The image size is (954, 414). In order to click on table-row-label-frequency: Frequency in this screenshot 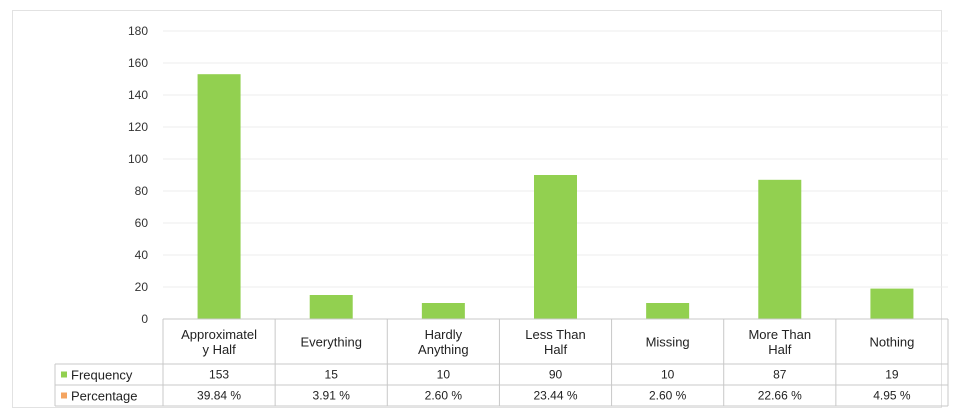, I will do `click(102, 375)`.